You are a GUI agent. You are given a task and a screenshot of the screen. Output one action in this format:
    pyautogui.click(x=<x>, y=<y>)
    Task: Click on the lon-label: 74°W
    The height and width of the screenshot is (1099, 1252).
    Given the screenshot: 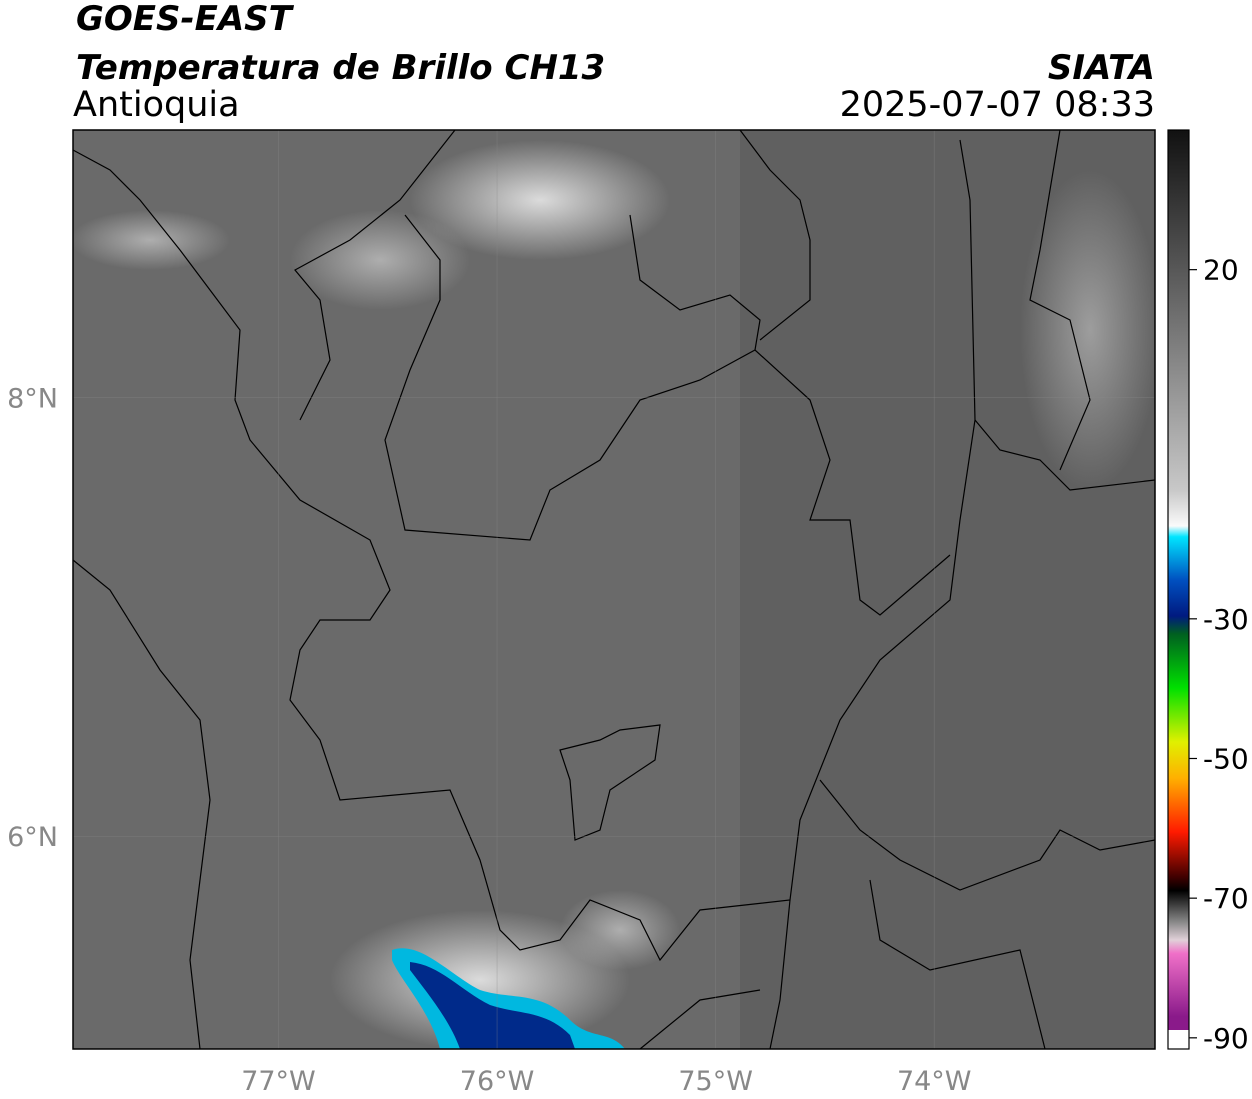 What is the action you would take?
    pyautogui.click(x=934, y=1081)
    